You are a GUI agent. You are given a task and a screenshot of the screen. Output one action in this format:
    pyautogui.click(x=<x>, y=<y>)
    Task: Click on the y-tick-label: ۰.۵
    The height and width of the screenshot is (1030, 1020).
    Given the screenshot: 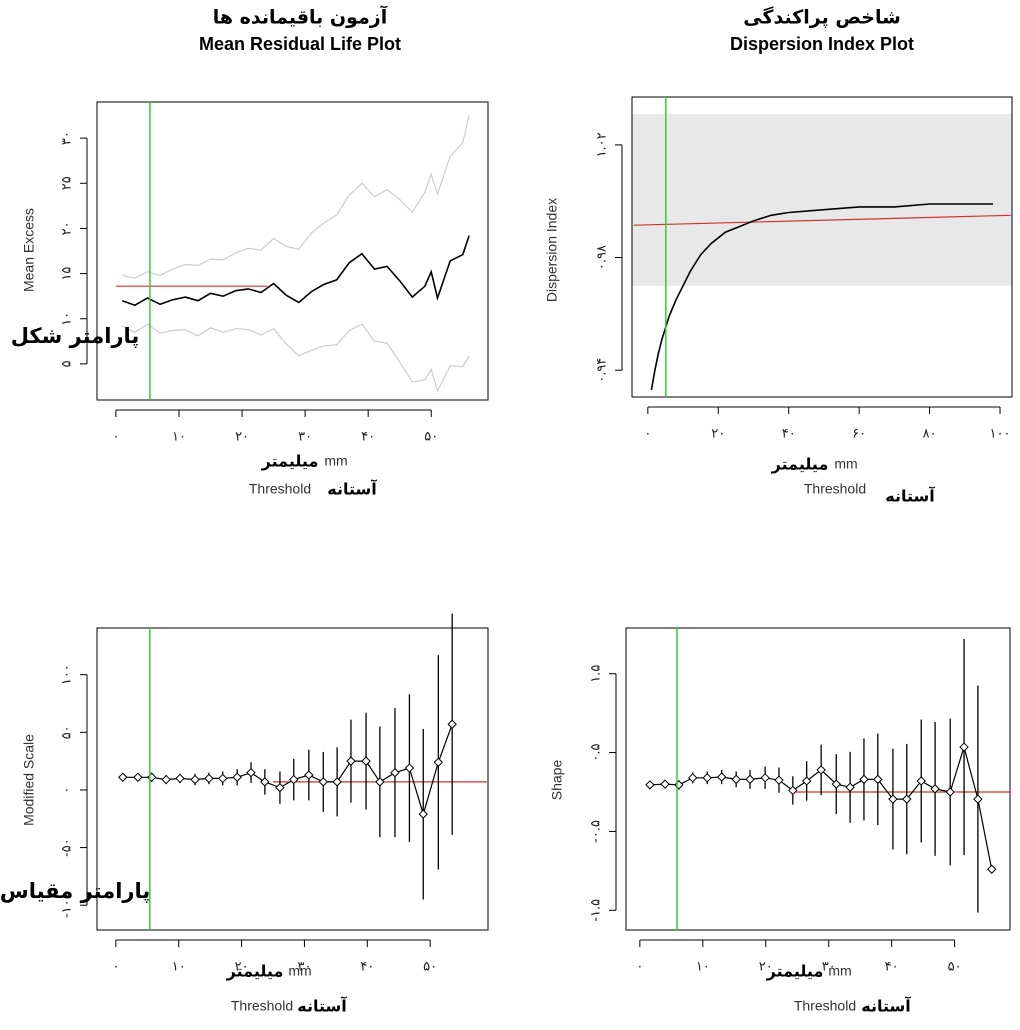 What is the action you would take?
    pyautogui.click(x=596, y=753)
    